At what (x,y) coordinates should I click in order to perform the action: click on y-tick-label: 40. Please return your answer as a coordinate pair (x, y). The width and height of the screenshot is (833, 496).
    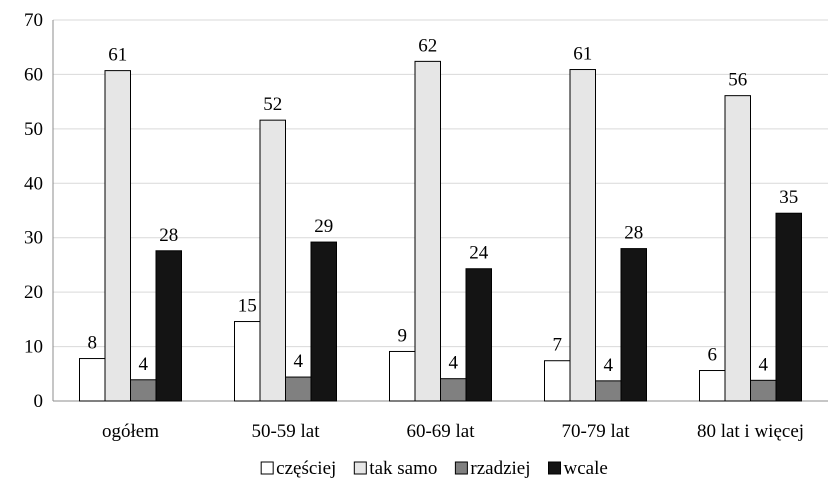
    Looking at the image, I should click on (33, 183).